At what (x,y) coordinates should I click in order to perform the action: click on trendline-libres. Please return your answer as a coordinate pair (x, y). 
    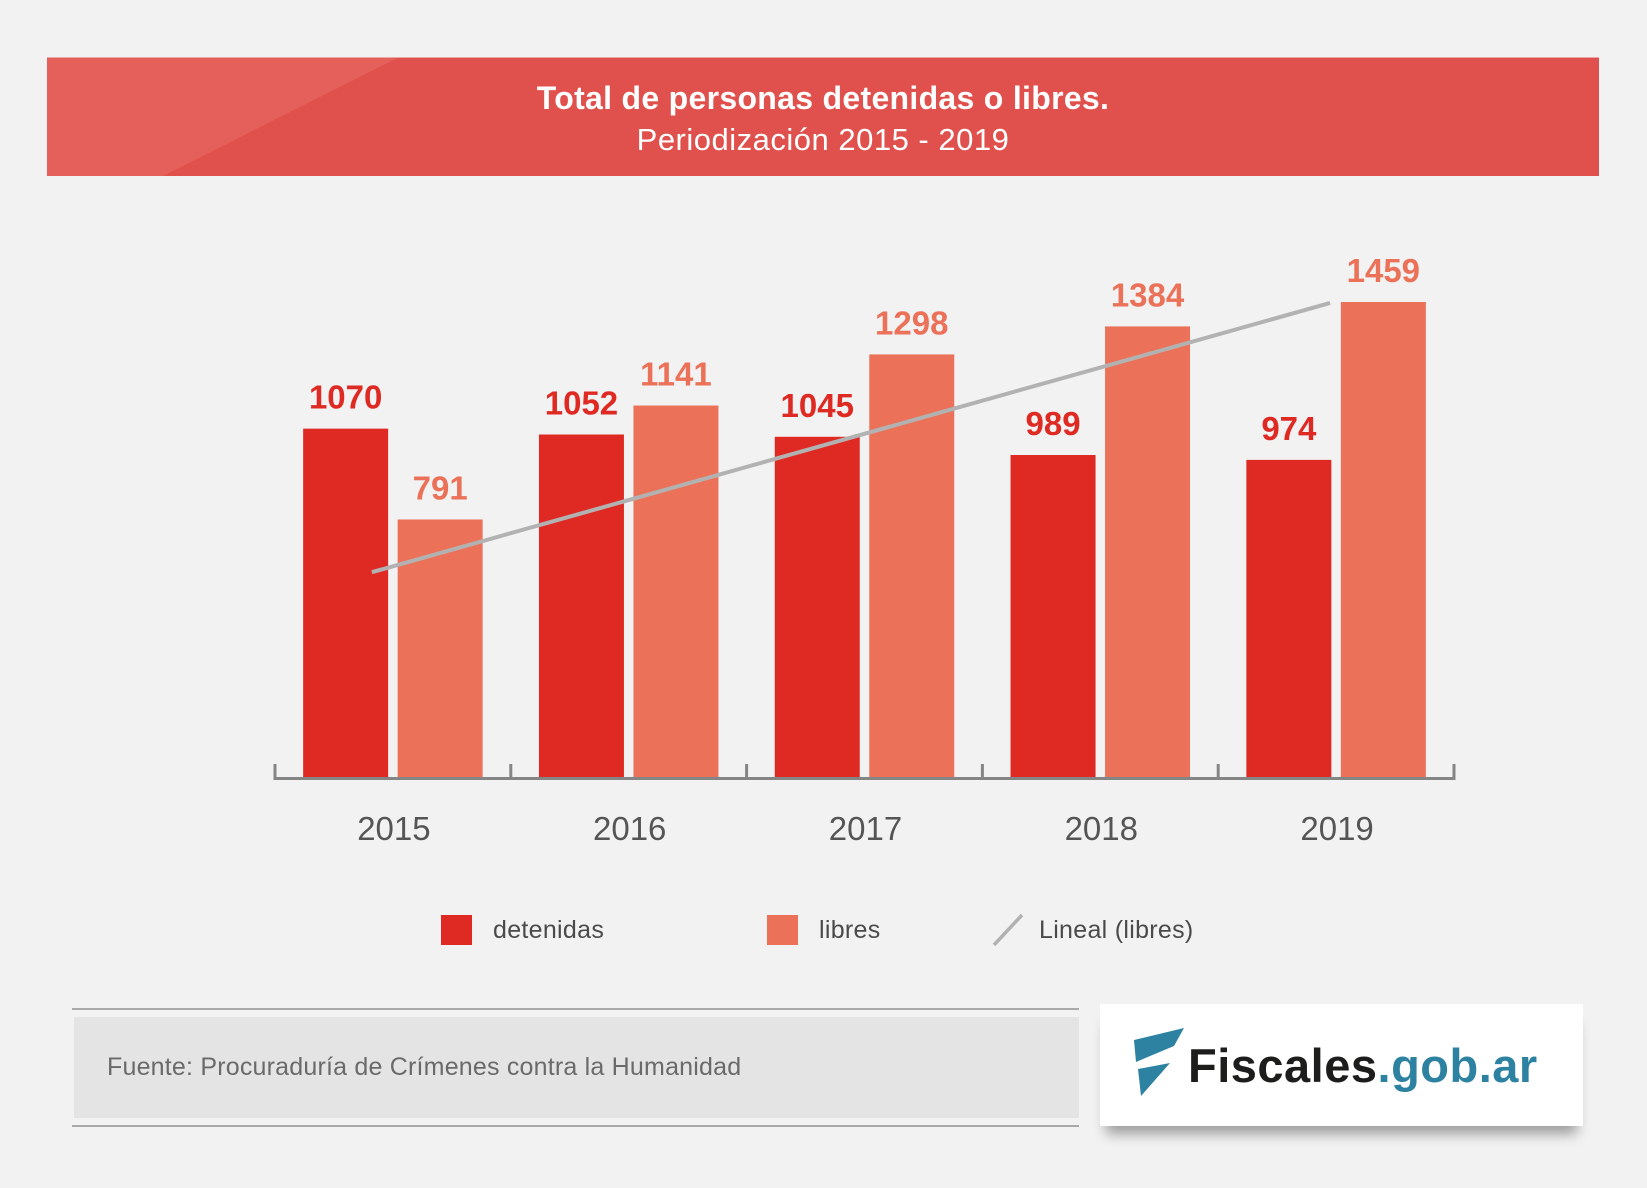
    Looking at the image, I should click on (851, 438).